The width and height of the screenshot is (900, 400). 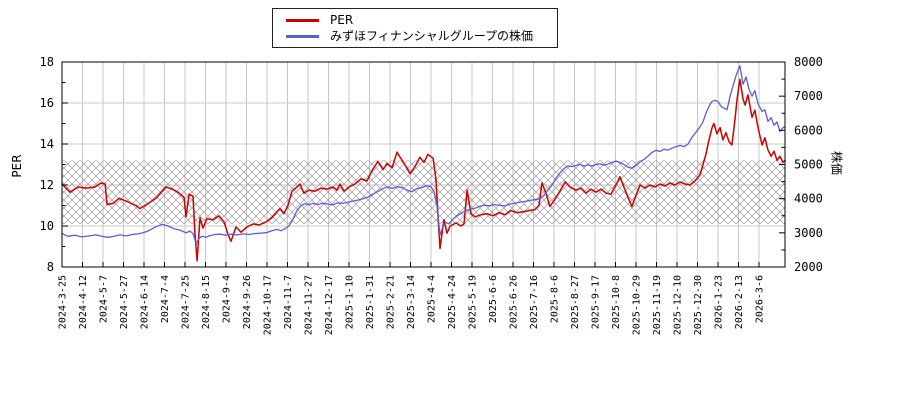 What do you see at coordinates (637, 305) in the screenshot?
I see `x-axis-tick-label: 2025-10-29` at bounding box center [637, 305].